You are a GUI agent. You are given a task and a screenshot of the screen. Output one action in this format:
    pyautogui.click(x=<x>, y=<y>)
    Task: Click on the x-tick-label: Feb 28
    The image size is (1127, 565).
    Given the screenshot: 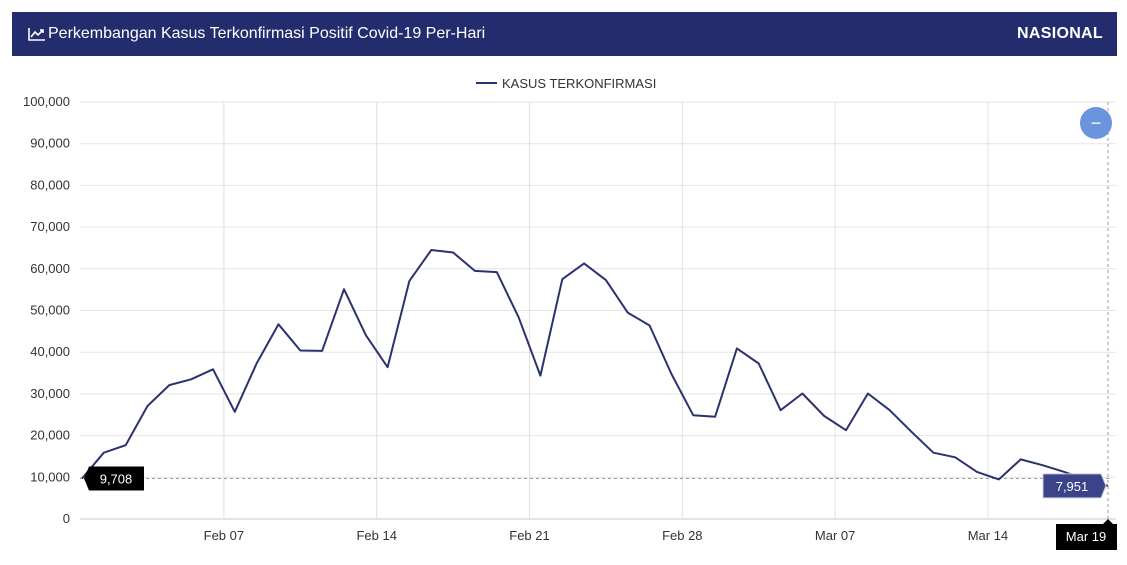 What is the action you would take?
    pyautogui.click(x=682, y=535)
    